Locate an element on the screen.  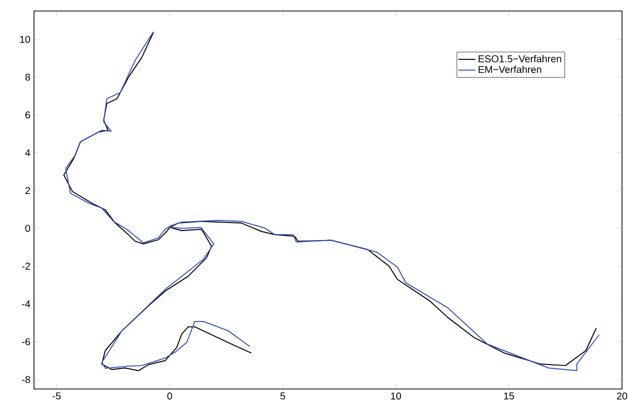
y-tick-label: 2 is located at coordinates (27, 190).